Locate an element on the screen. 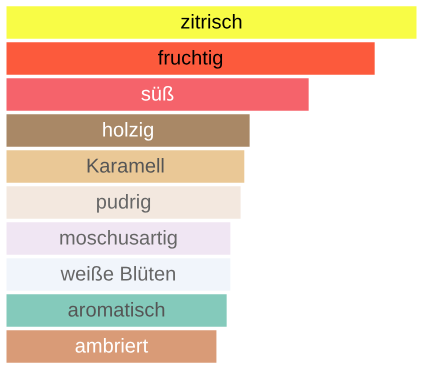 The height and width of the screenshot is (367, 422). y-tick-label: fruchtig is located at coordinates (191, 59).